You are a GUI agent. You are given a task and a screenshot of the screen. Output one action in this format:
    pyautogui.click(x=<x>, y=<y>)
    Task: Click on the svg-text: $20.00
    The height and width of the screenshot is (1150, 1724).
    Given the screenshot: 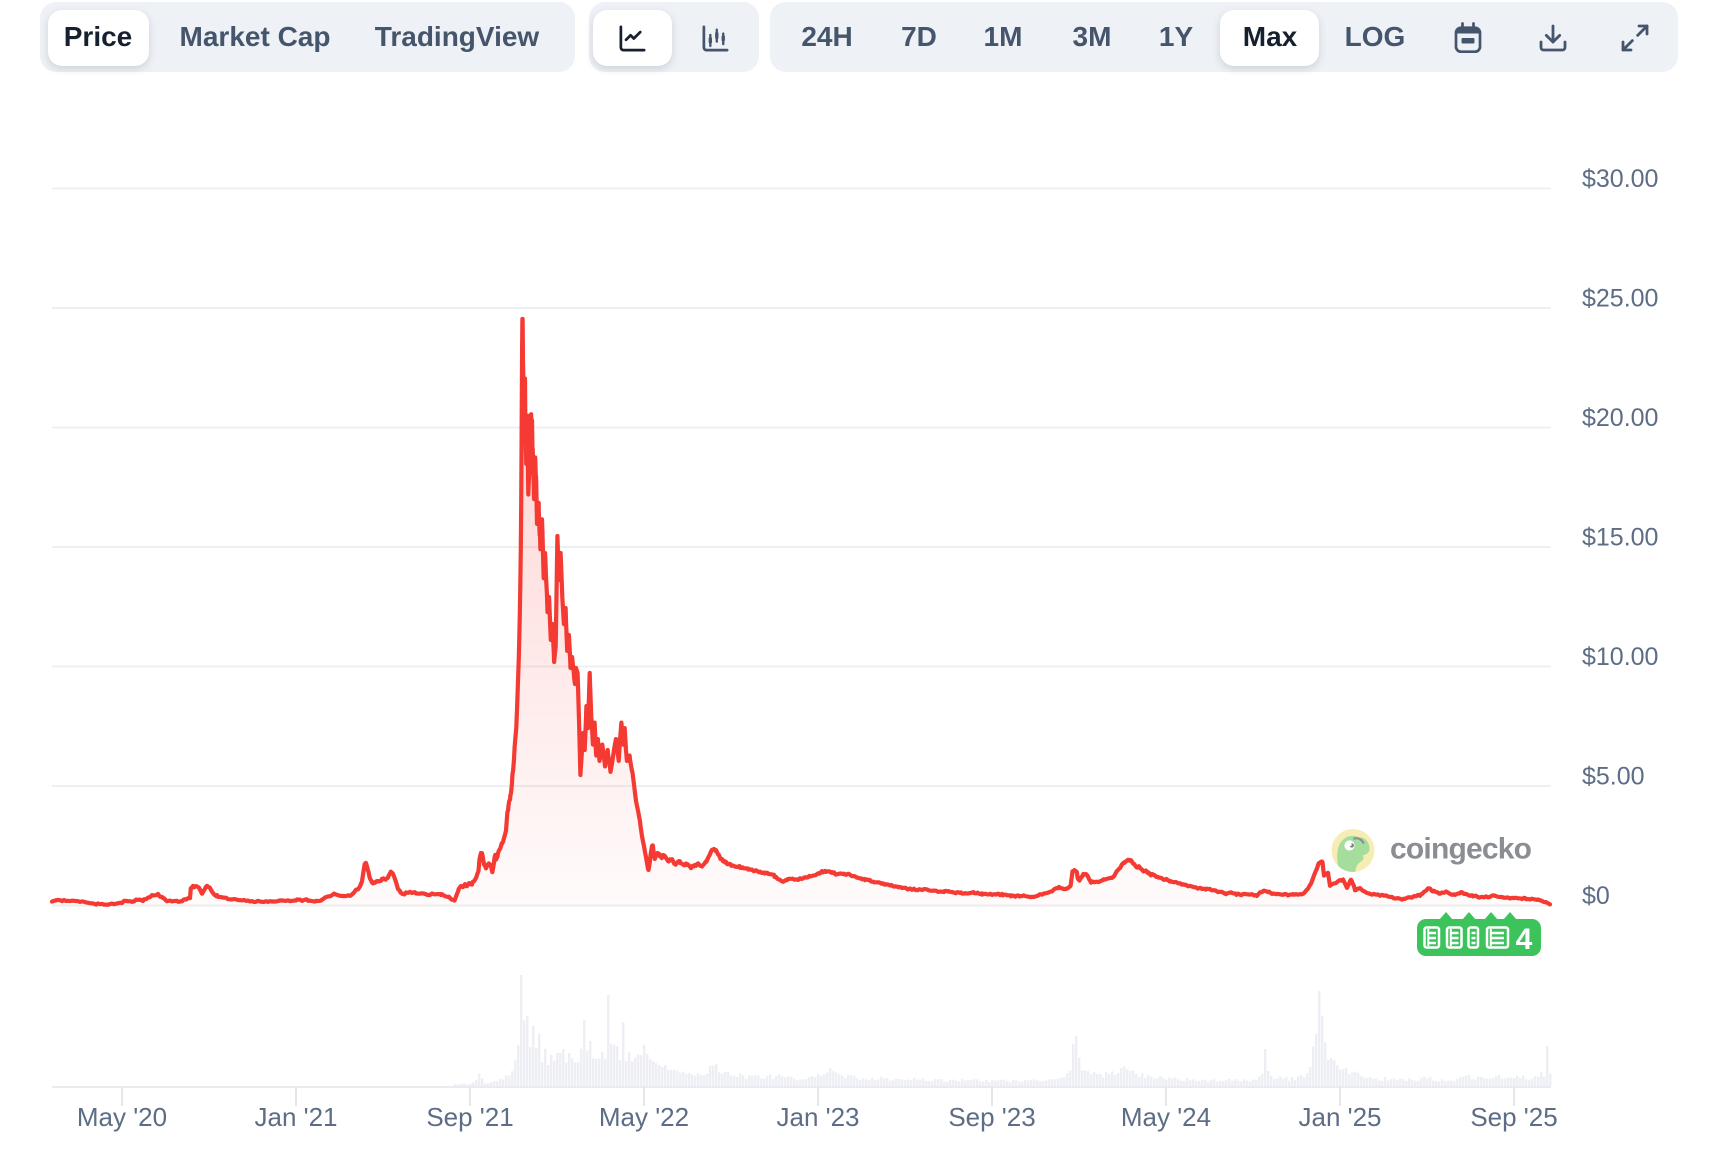 What is the action you would take?
    pyautogui.click(x=1620, y=418)
    